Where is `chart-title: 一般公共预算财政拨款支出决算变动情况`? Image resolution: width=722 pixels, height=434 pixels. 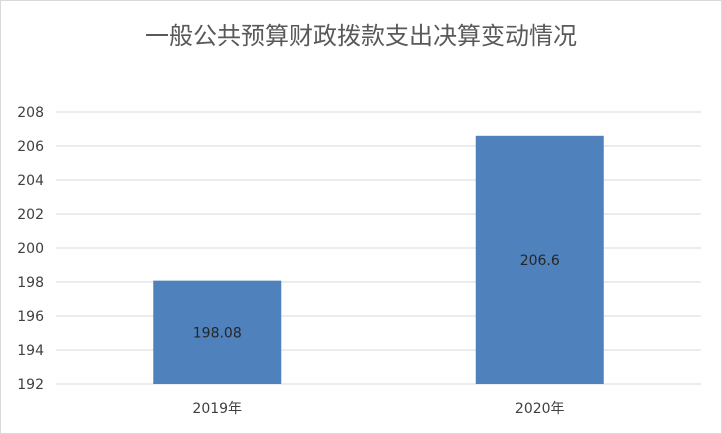
chart-title: 一般公共预算财政拨款支出决算变动情况 is located at coordinates (361, 36).